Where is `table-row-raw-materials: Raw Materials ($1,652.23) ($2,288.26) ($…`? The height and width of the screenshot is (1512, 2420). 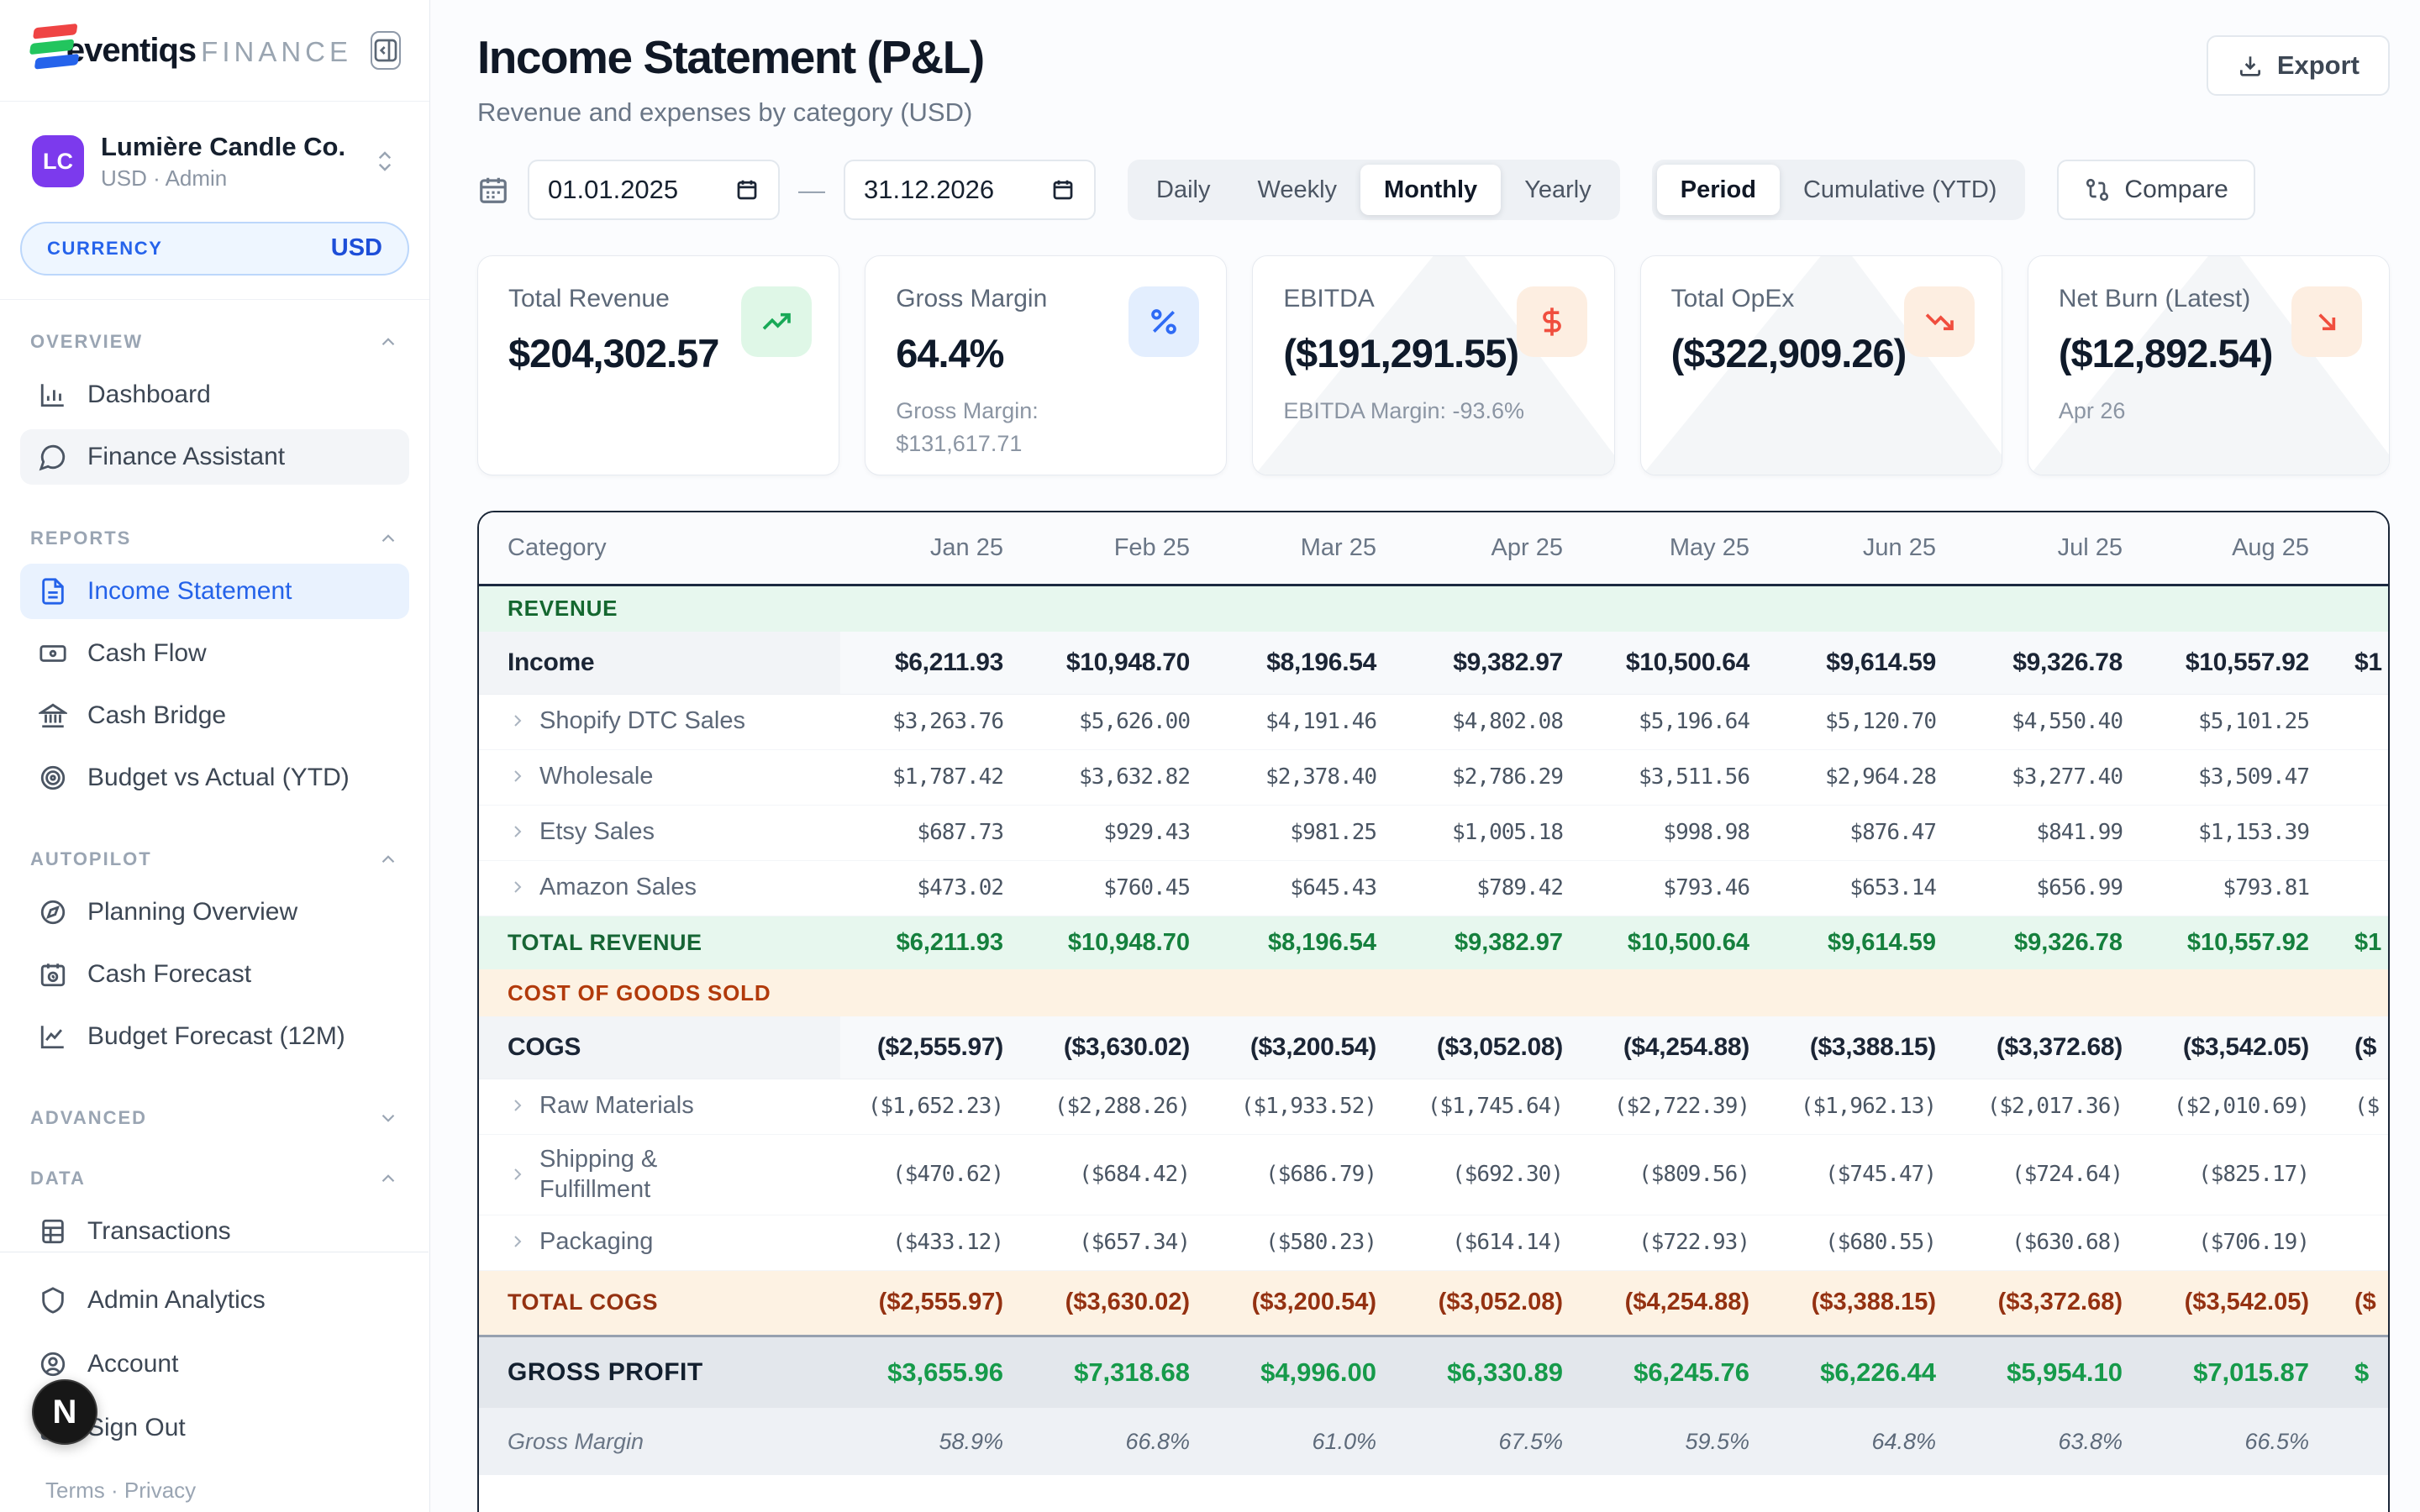 table-row-raw-materials: Raw Materials ($1,652.23) ($2,288.26) ($… is located at coordinates (1434, 1107).